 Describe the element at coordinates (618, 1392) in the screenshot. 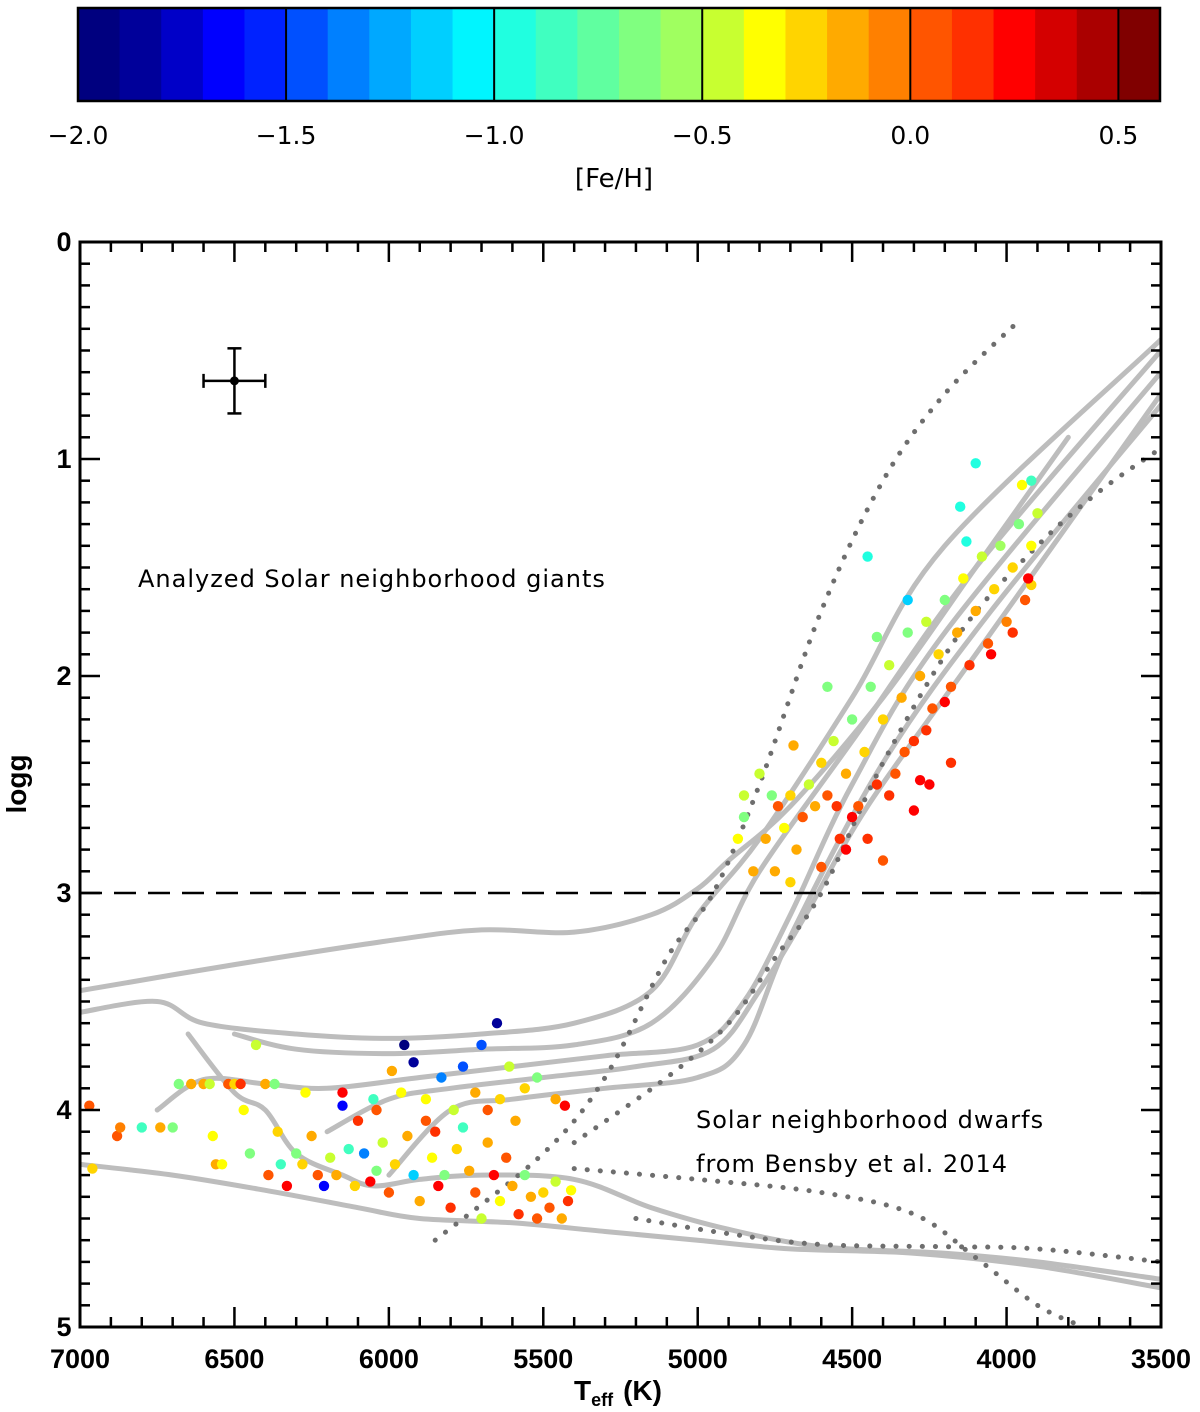

I see `x-axis-label: Teff (K)` at that location.